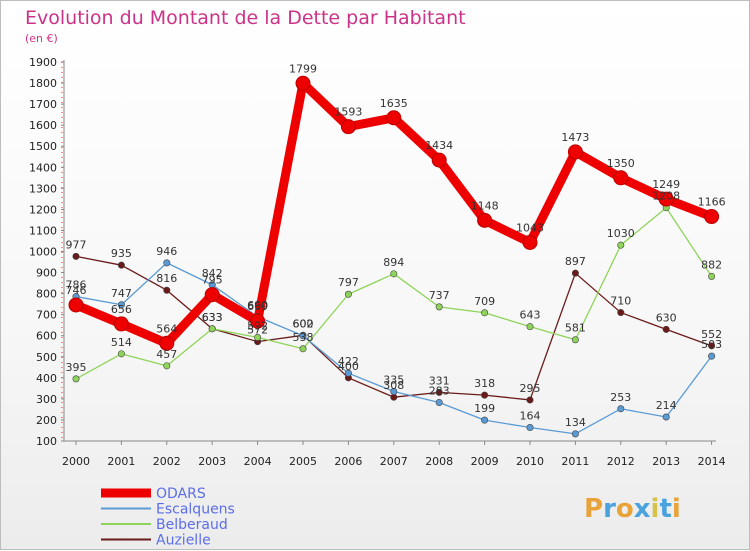  I want to click on data-label-escalquens: 600, so click(303, 324).